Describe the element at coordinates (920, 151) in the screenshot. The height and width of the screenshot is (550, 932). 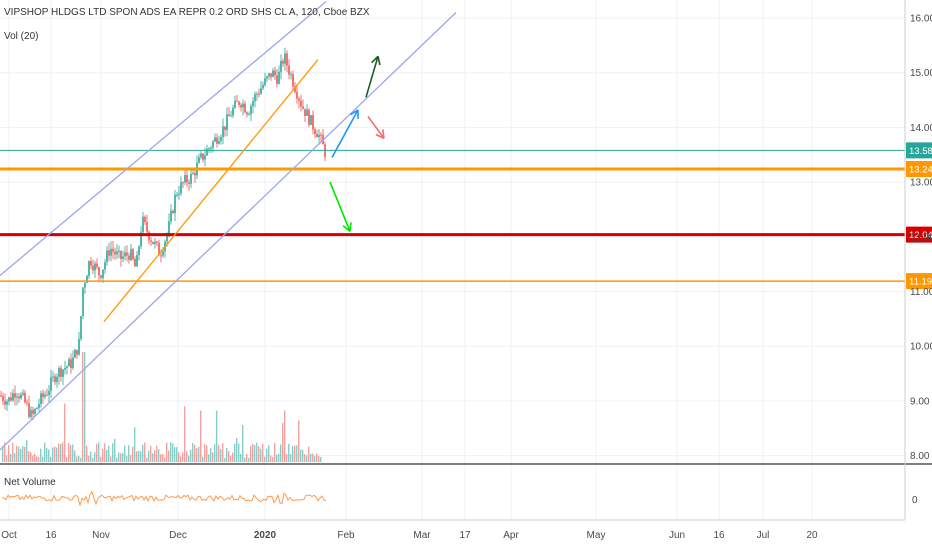
I see `level-price-label: 13.58` at that location.